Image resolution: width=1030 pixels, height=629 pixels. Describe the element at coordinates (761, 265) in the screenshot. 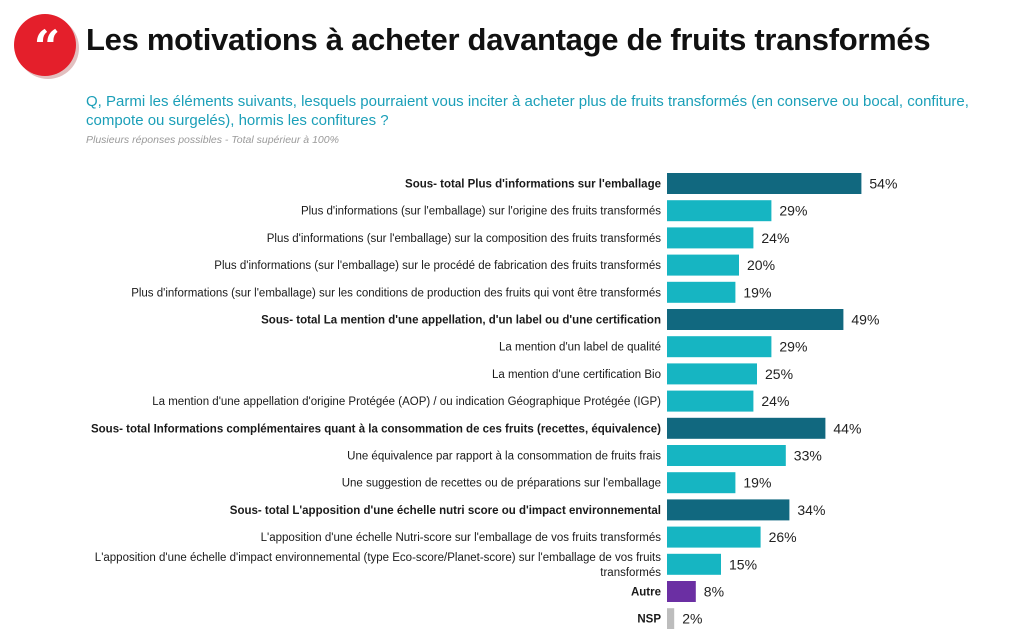

I see `value-label: 20%` at that location.